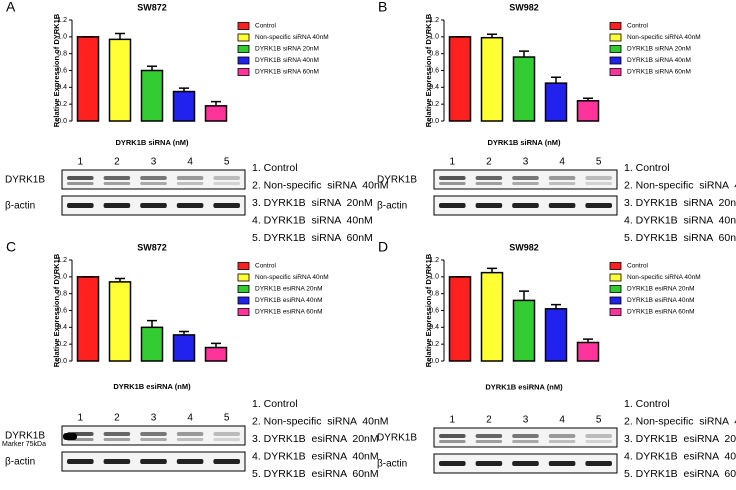  I want to click on y-tick-label: 0.8, so click(434, 54).